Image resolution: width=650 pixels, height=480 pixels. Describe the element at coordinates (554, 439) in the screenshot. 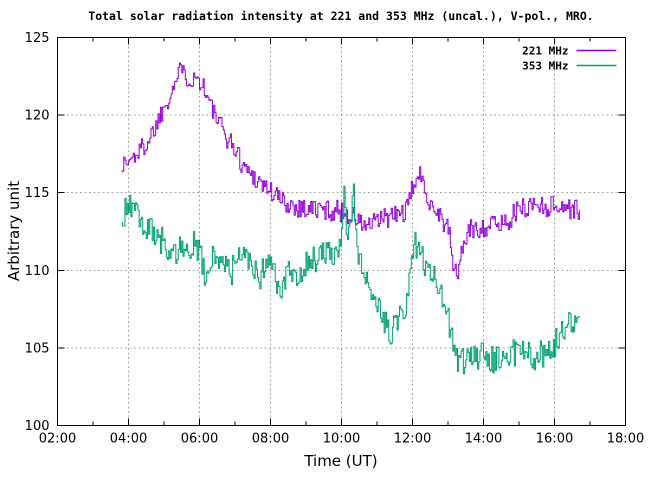

I see `x-tick-label: 16:00` at that location.